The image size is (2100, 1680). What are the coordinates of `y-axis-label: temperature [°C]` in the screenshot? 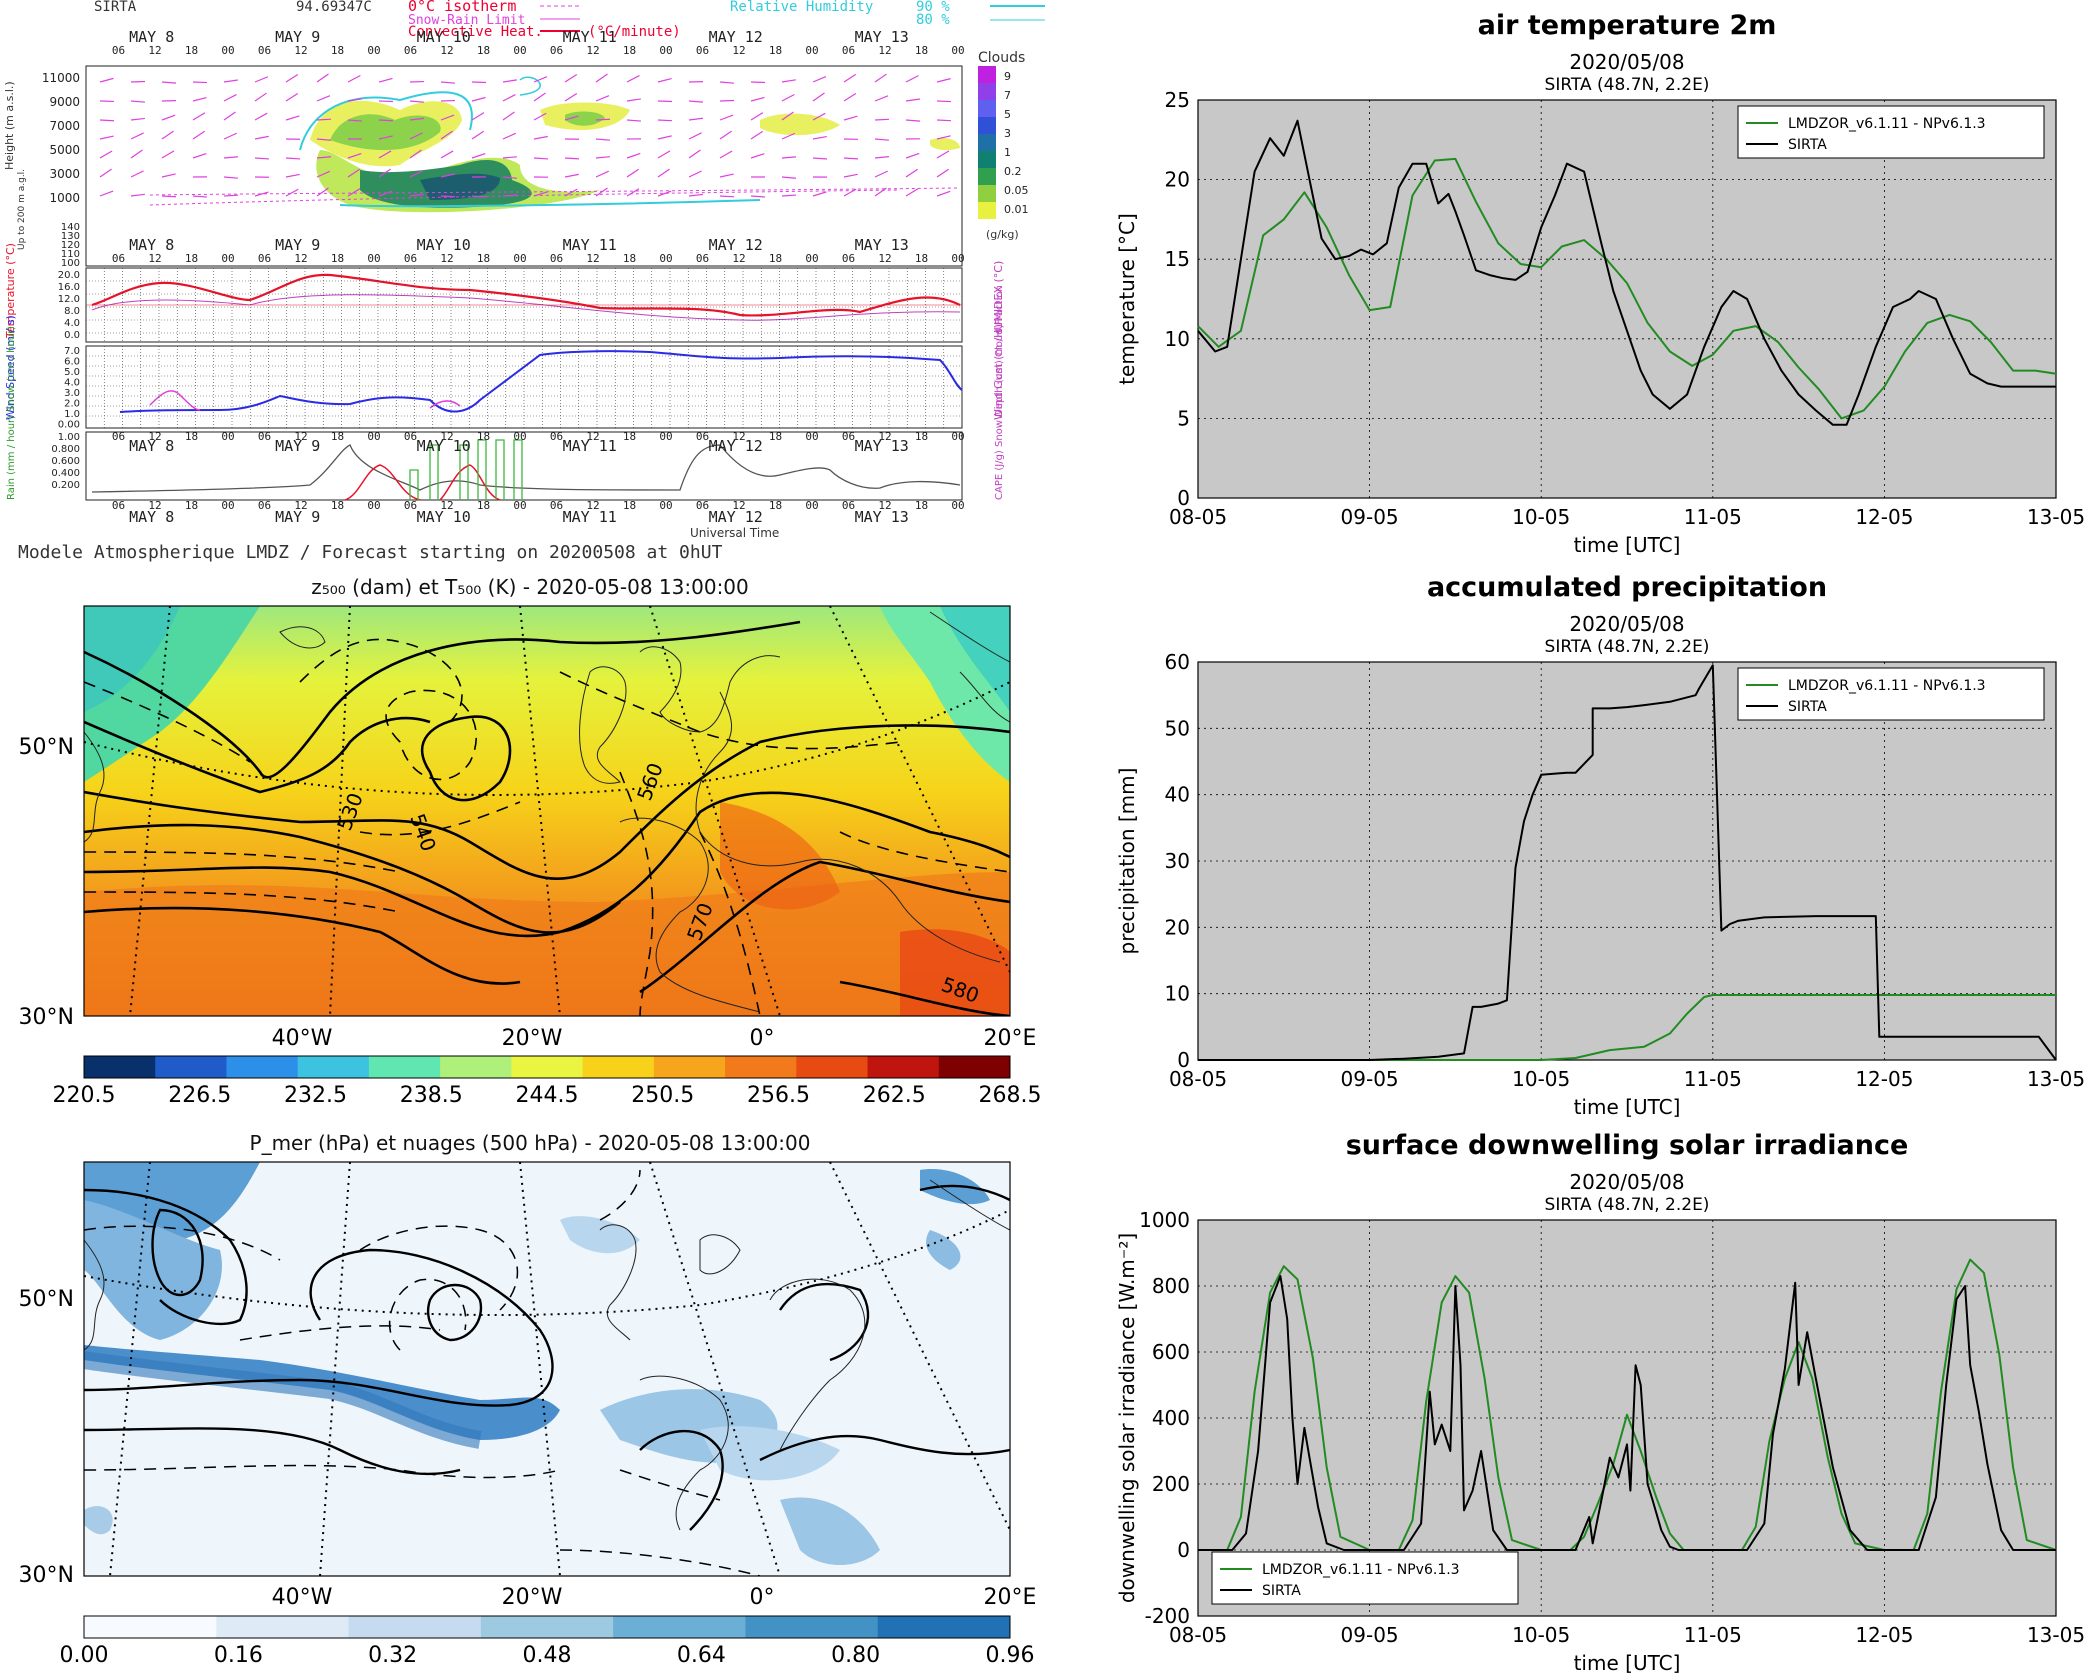 It's located at (1127, 299).